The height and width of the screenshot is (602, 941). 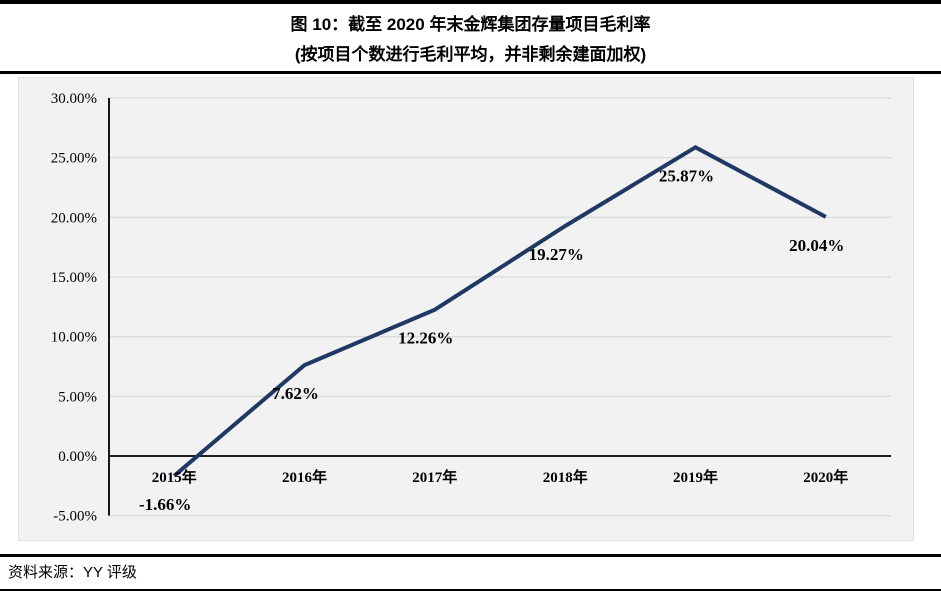 I want to click on category-label: 2016年, so click(x=304, y=477).